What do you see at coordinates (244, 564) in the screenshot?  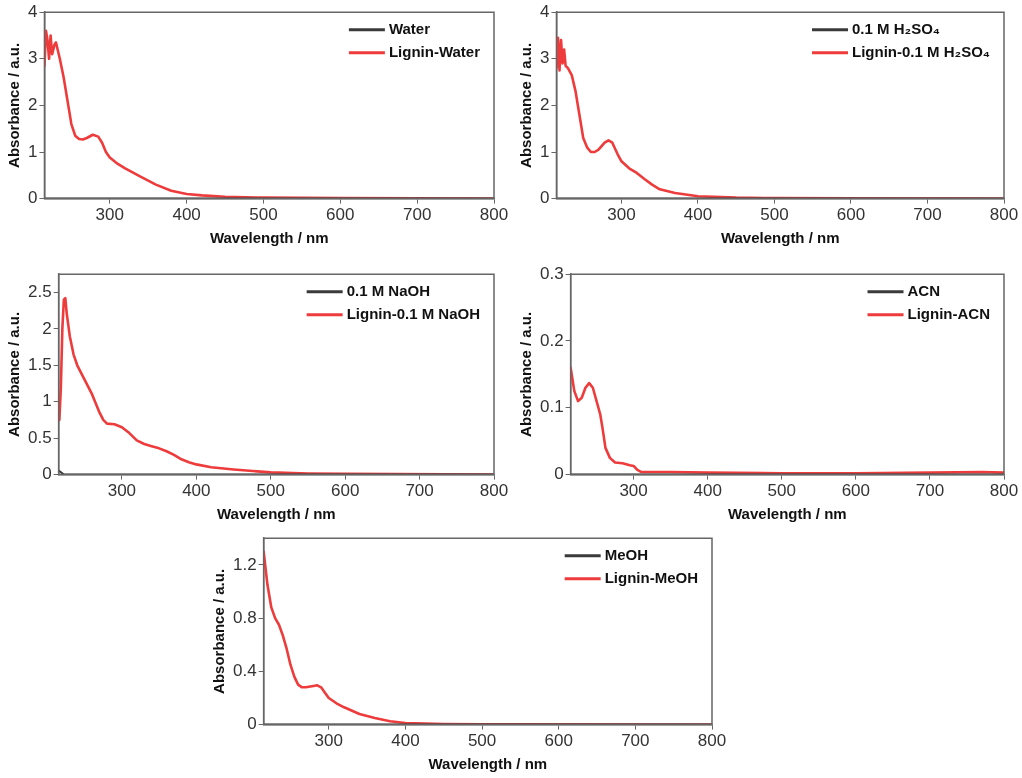 I see `y-tick-label: 1.2` at bounding box center [244, 564].